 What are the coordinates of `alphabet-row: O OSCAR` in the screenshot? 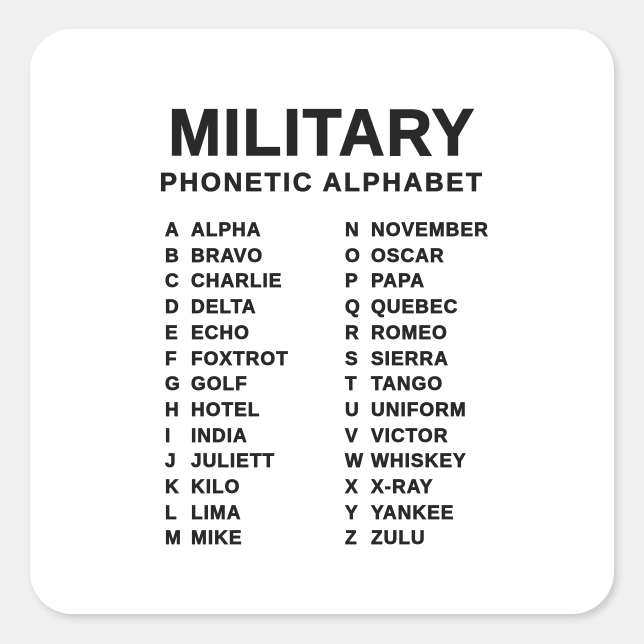 It's located at (417, 257).